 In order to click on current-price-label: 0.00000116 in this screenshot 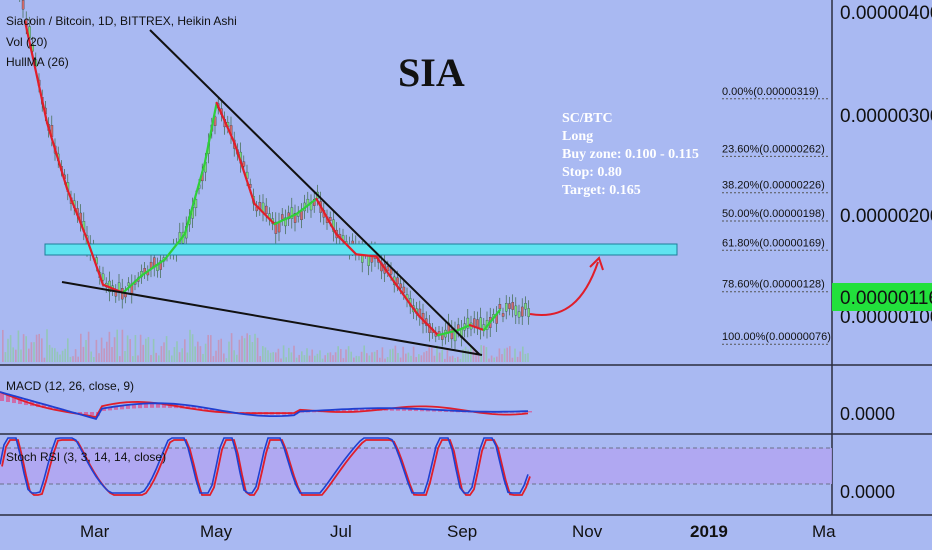, I will do `click(886, 298)`.